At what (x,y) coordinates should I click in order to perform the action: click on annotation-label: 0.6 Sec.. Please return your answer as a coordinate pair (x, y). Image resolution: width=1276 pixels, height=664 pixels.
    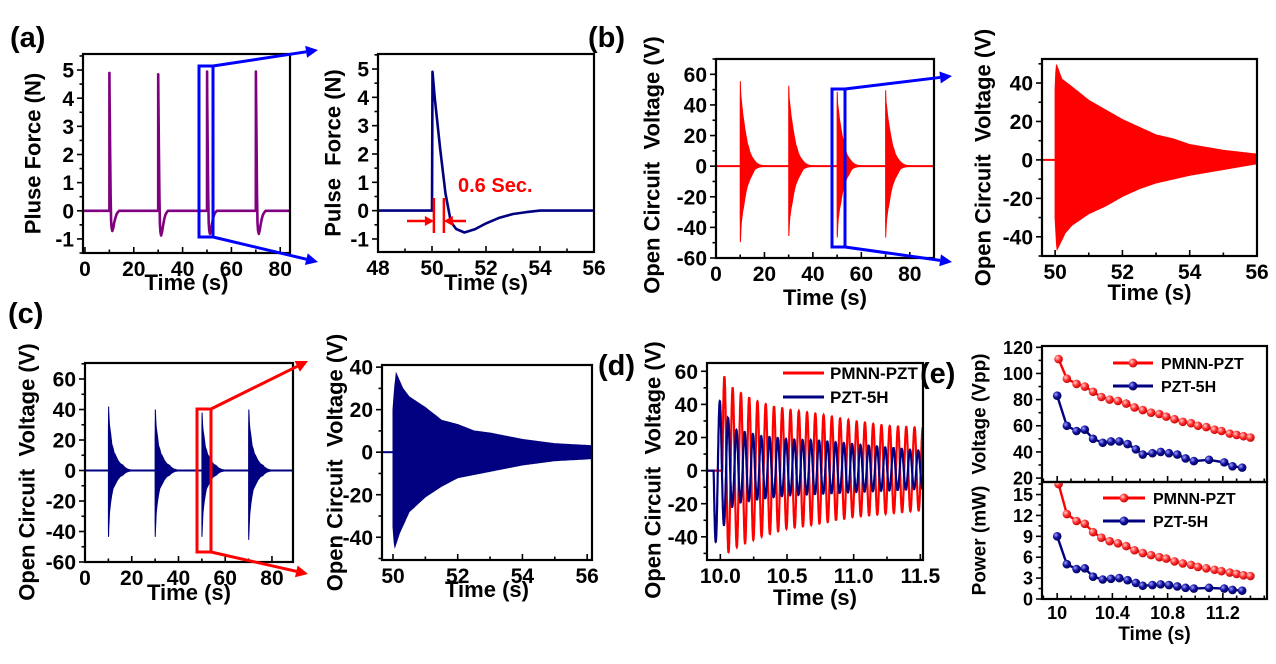
    Looking at the image, I should click on (495, 186).